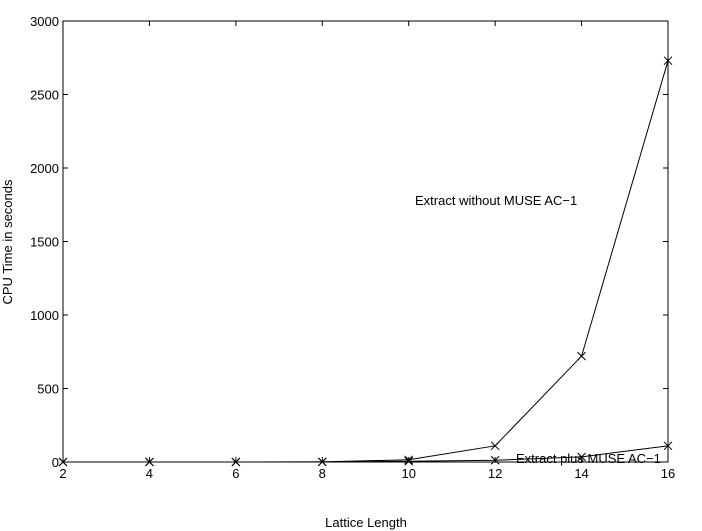  What do you see at coordinates (235, 473) in the screenshot?
I see `x-tick-label: 6` at bounding box center [235, 473].